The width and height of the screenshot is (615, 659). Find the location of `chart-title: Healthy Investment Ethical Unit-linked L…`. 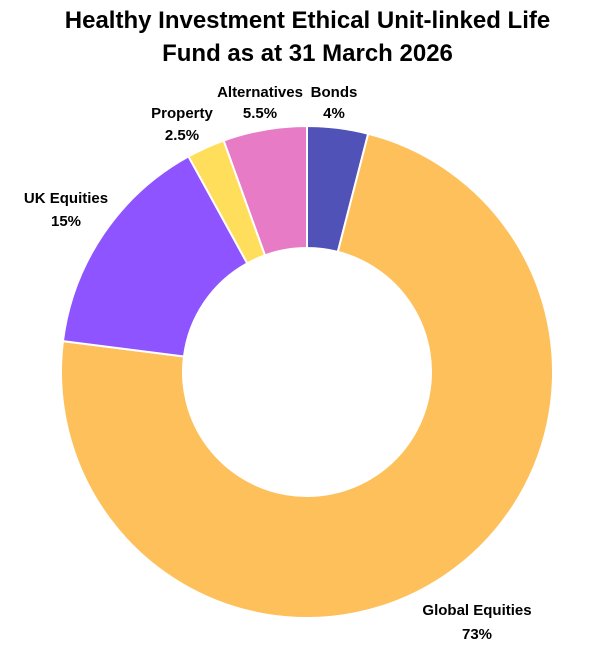

chart-title: Healthy Investment Ethical Unit-linked L… is located at coordinates (307, 37).